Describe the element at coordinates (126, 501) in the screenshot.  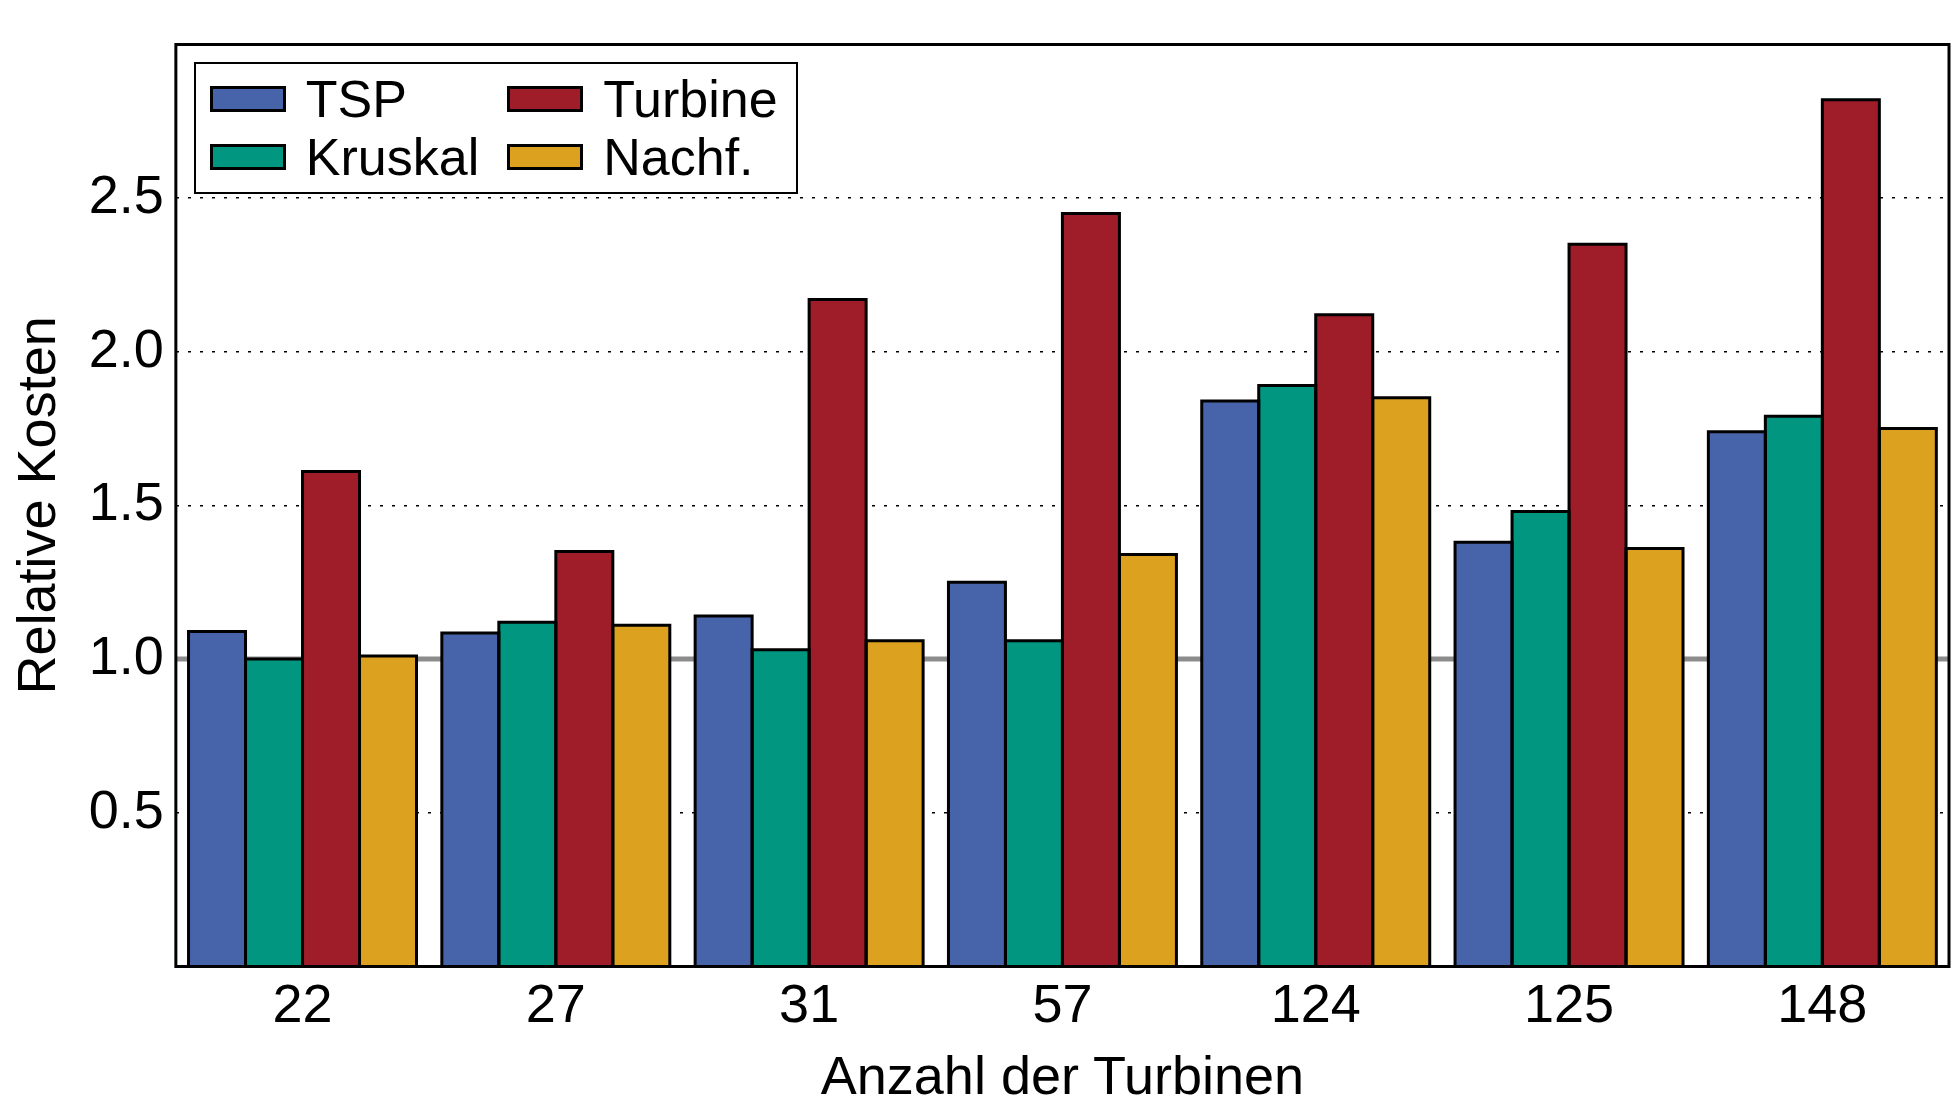
I see `y-tick-label: 1.5` at that location.